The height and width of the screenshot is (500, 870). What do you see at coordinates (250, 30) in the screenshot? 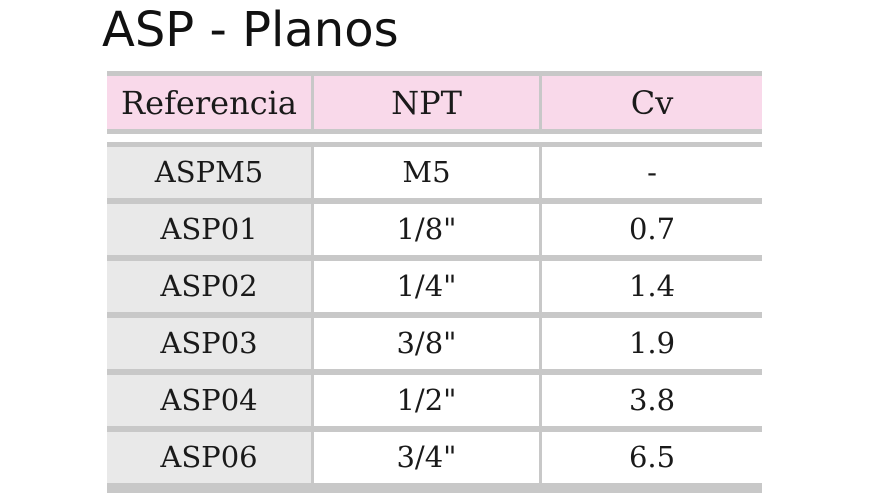
I see `page-title: ASP - Planos` at bounding box center [250, 30].